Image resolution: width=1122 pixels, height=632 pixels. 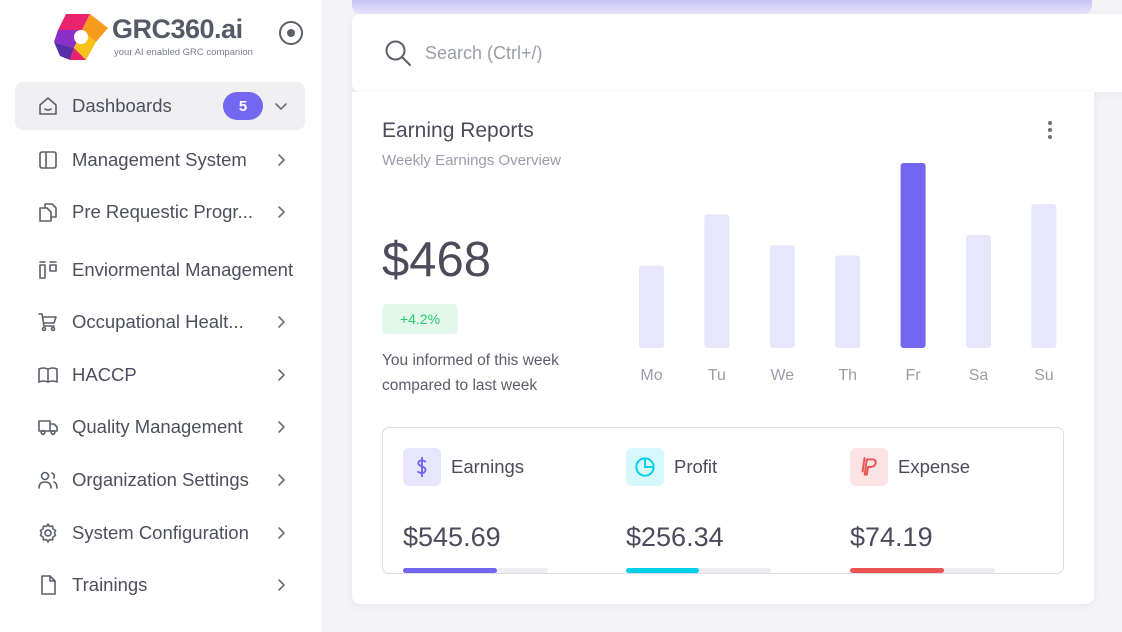 I want to click on sidebar-item-label: Enviormental Management, so click(x=183, y=269).